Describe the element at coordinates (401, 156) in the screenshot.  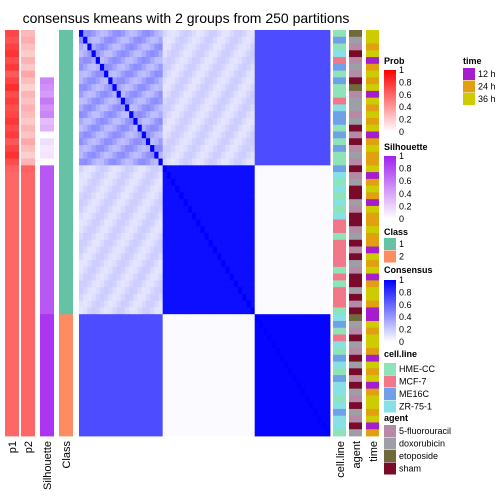
I see `legend-tick: 1` at that location.